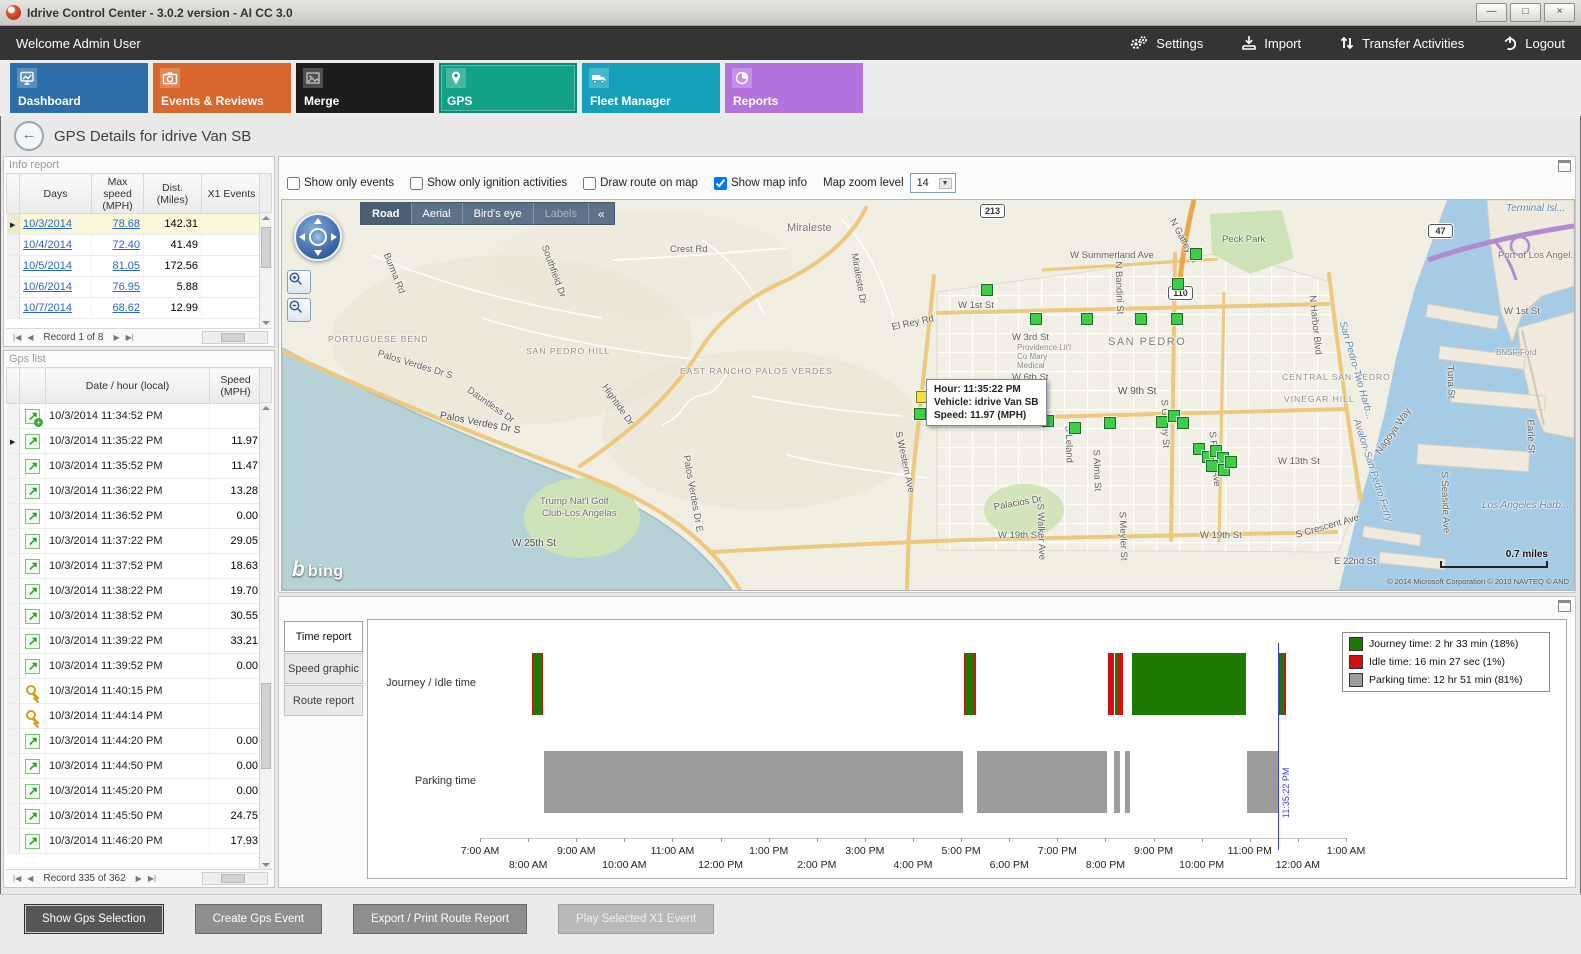 This screenshot has width=1581, height=954. I want to click on gps-row: 10/3/2014 11:40:15 PM, so click(134, 691).